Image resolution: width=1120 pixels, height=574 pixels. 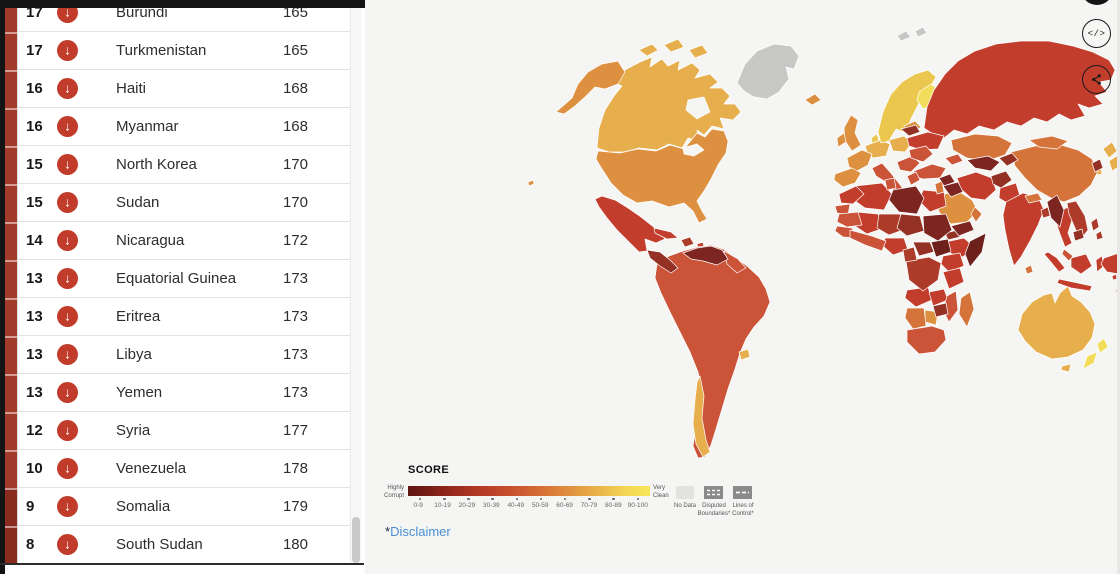 I want to click on table-row: 17 ↓ Turkmenistan 165, so click(x=184, y=51).